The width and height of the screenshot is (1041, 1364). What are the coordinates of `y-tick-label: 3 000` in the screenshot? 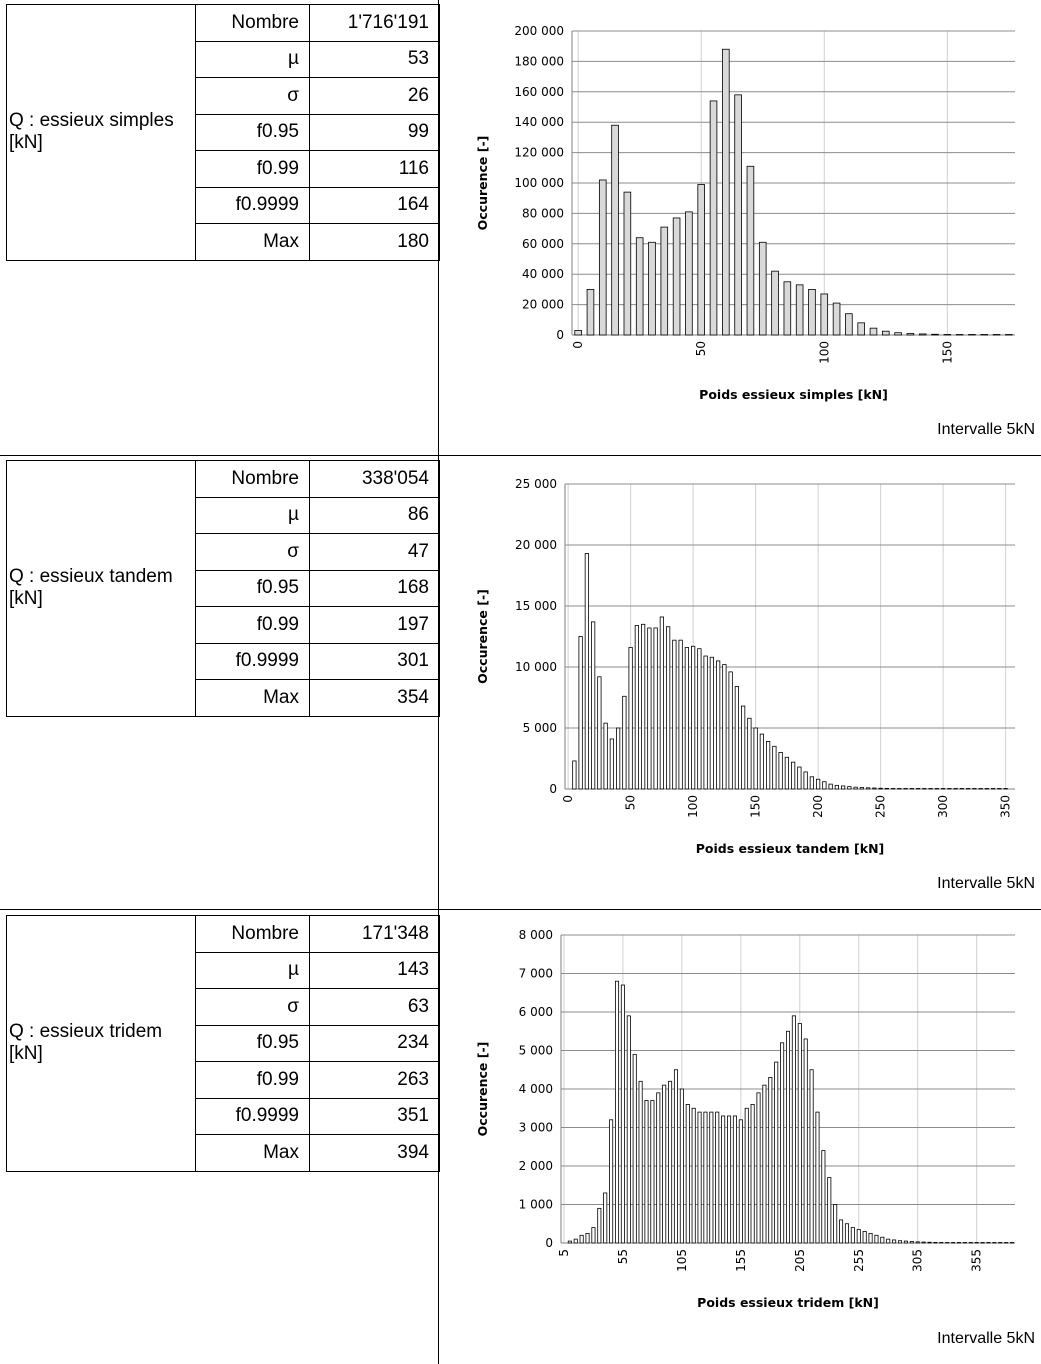 It's located at (536, 1128).